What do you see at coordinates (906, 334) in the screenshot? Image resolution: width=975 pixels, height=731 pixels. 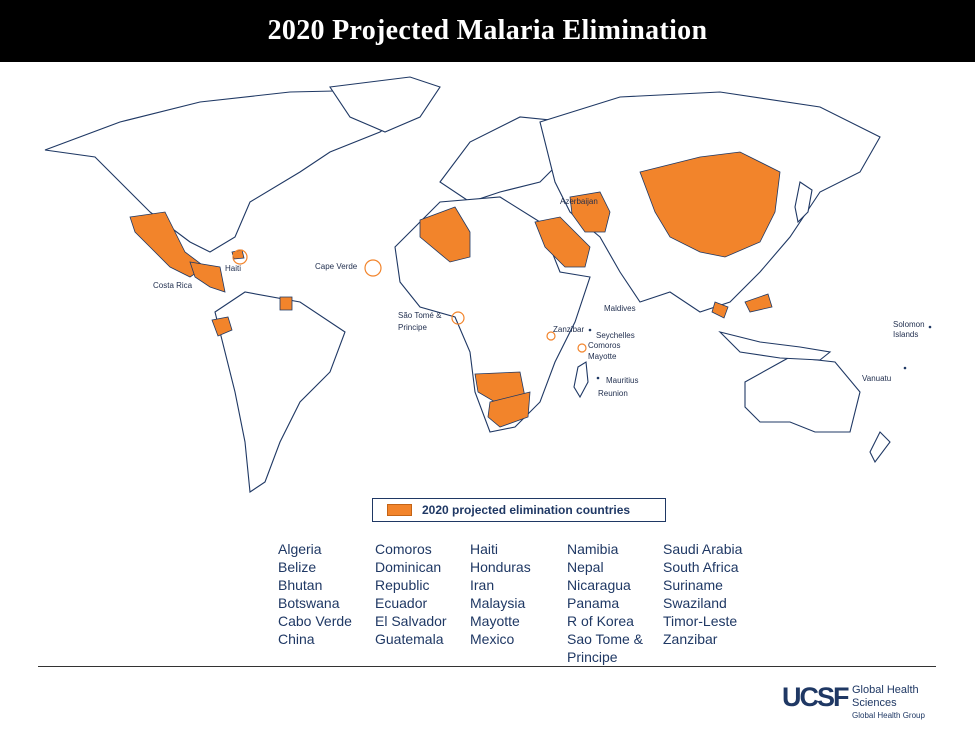 I see `label-solomon-line2: Islands` at bounding box center [906, 334].